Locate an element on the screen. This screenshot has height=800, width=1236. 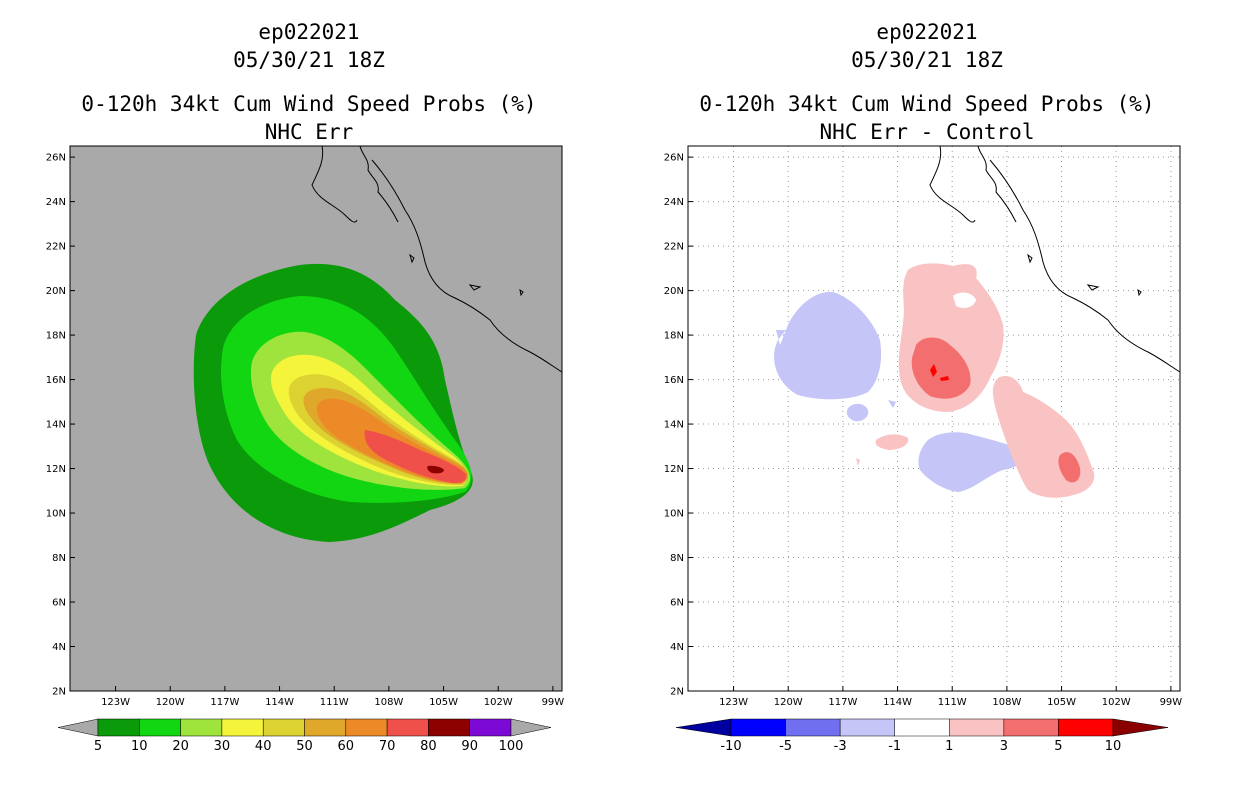
left-x-axis: 123W 120W 117W 114W 111W 108W 105W 102W 99W is located at coordinates (332, 697).